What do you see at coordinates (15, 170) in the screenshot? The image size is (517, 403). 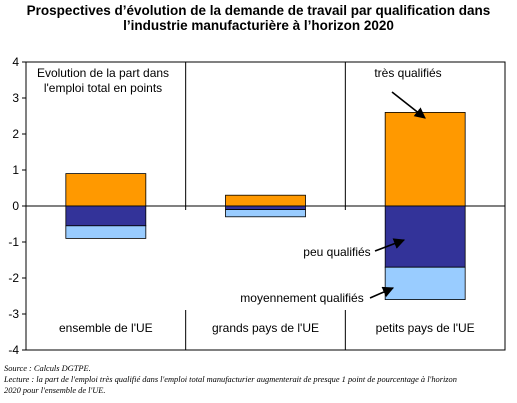 I see `y-tick-label: 1` at bounding box center [15, 170].